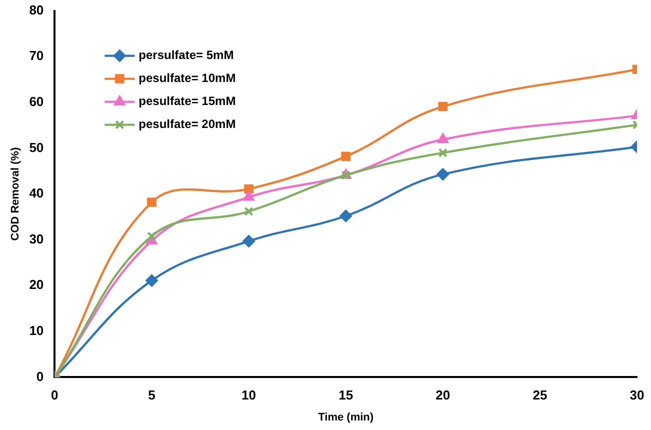  Describe the element at coordinates (40, 376) in the screenshot. I see `y-tick-label: 0` at that location.